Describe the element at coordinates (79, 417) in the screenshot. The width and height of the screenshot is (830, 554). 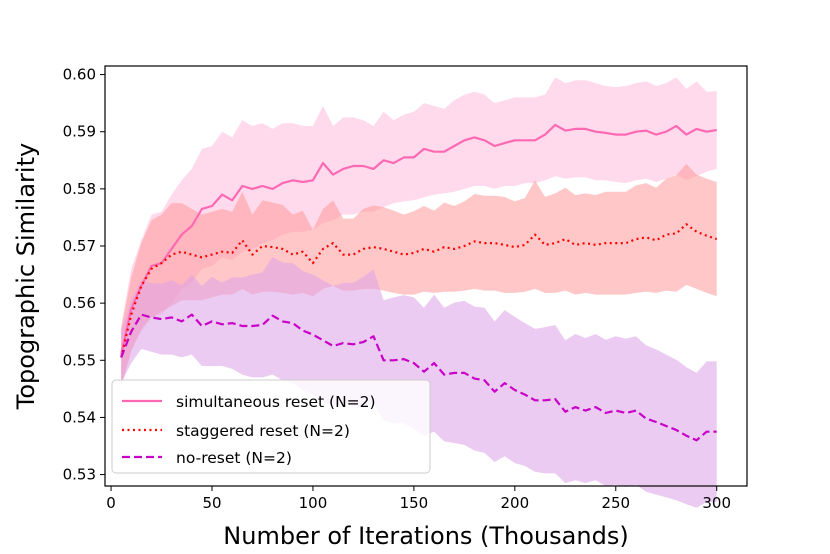
I see `y-tick-label: 0.54` at that location.